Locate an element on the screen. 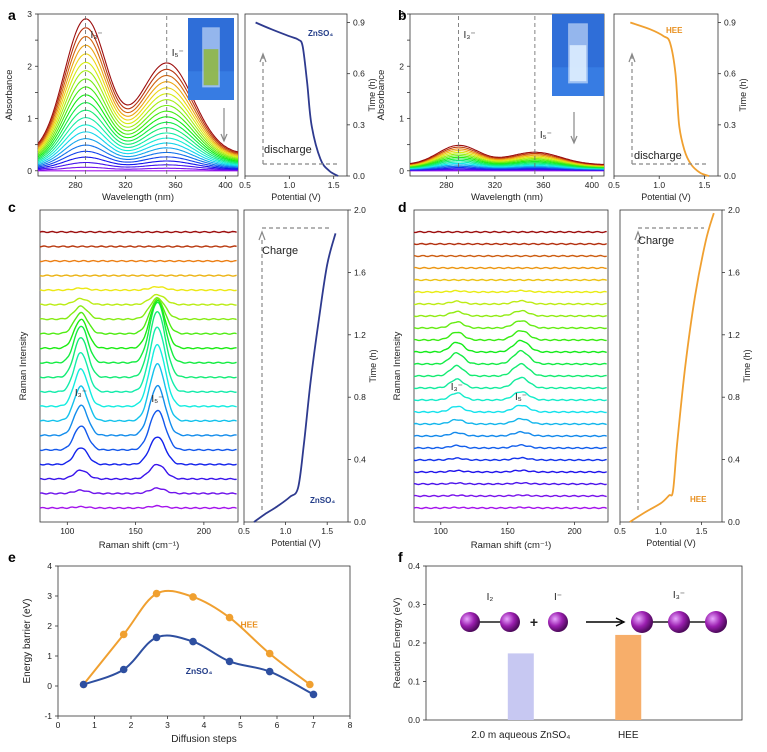 This screenshot has width=767, height=752. b-uv-xtick-label: 400 is located at coordinates (592, 185).